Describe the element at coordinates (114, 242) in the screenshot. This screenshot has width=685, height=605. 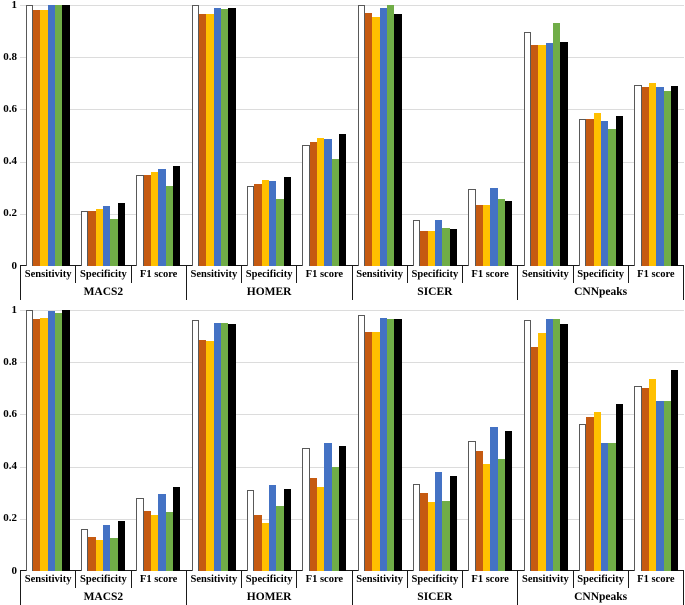
I see `bar-green-MACS2-Specificity` at that location.